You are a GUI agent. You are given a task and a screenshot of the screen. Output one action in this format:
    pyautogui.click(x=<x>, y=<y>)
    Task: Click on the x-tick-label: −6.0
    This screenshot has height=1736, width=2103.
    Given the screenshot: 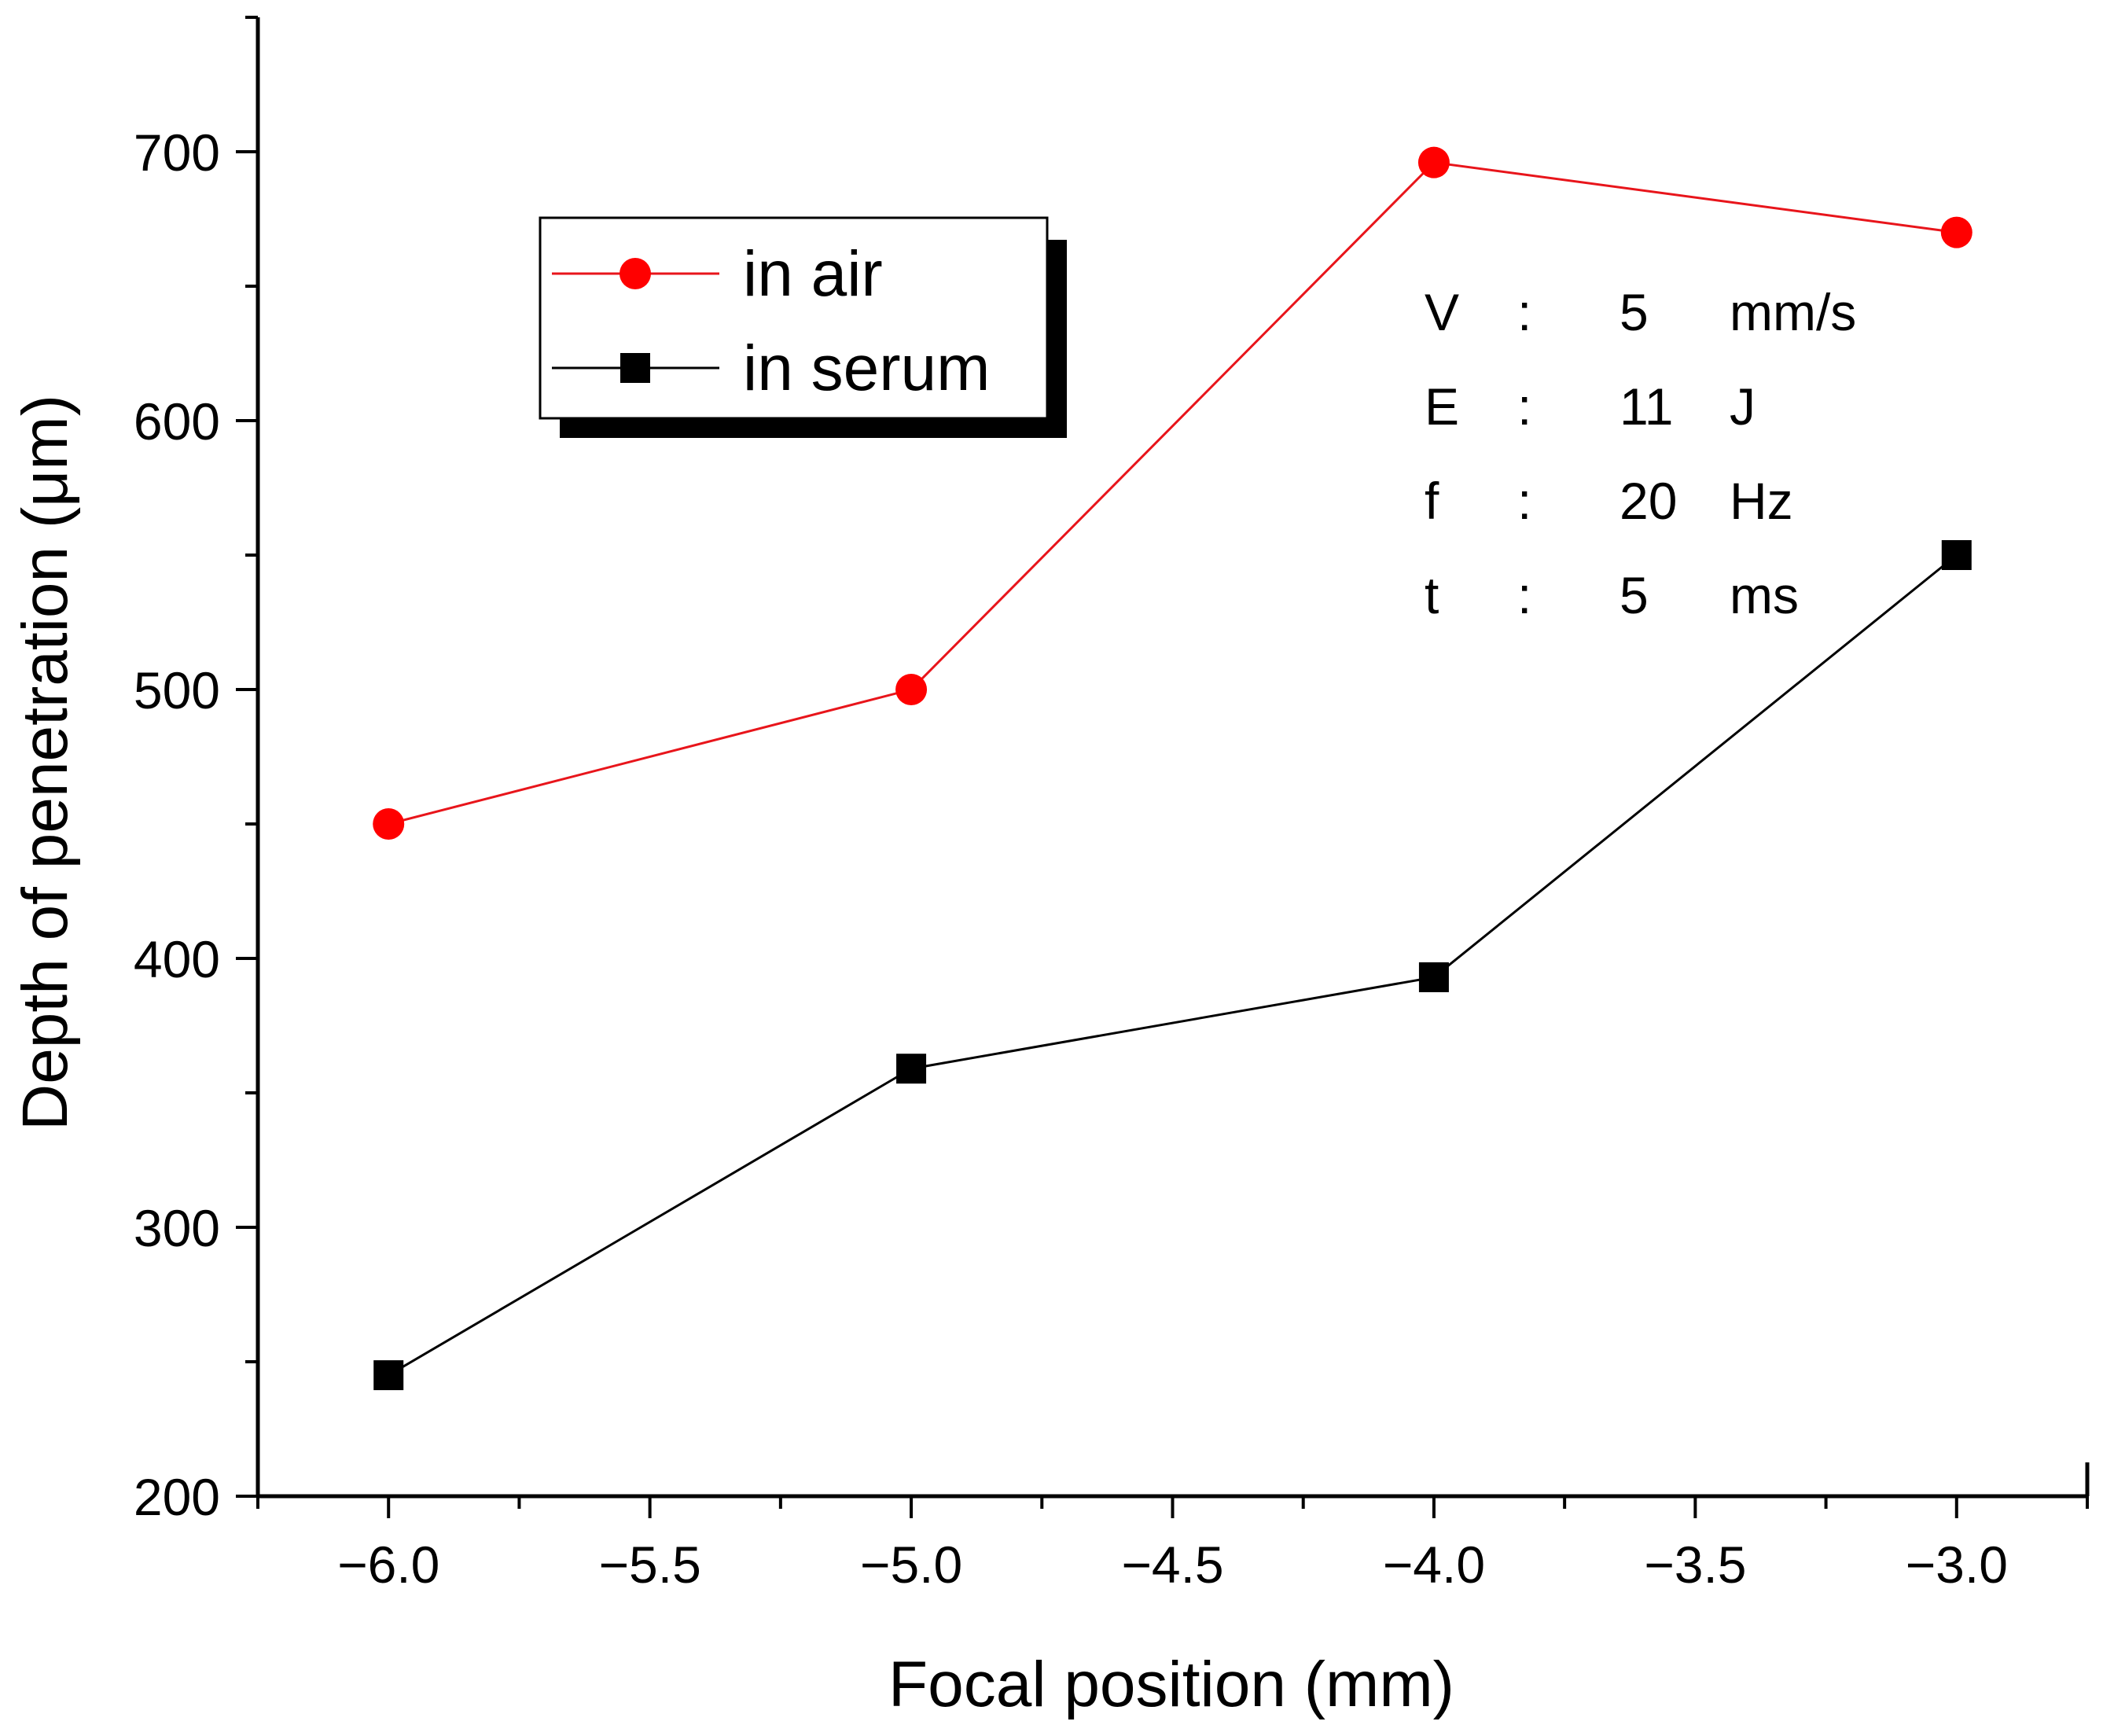 What is the action you would take?
    pyautogui.click(x=388, y=1565)
    